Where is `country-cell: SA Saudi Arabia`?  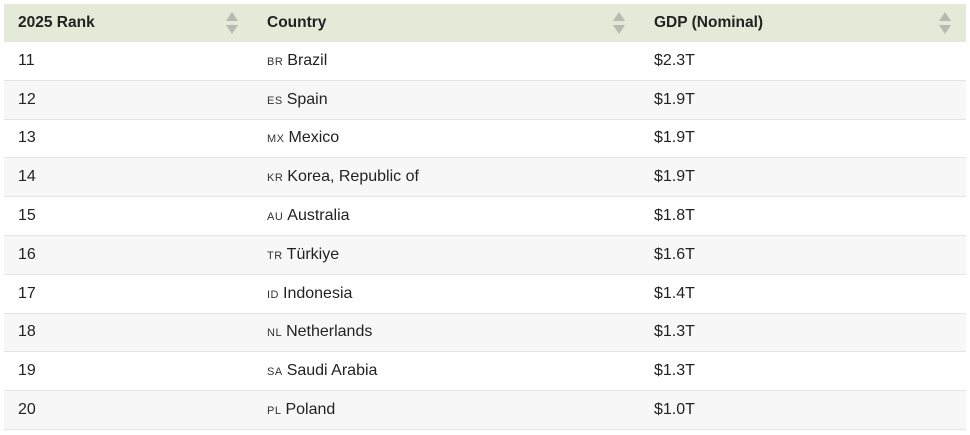
country-cell: SA Saudi Arabia is located at coordinates (446, 371).